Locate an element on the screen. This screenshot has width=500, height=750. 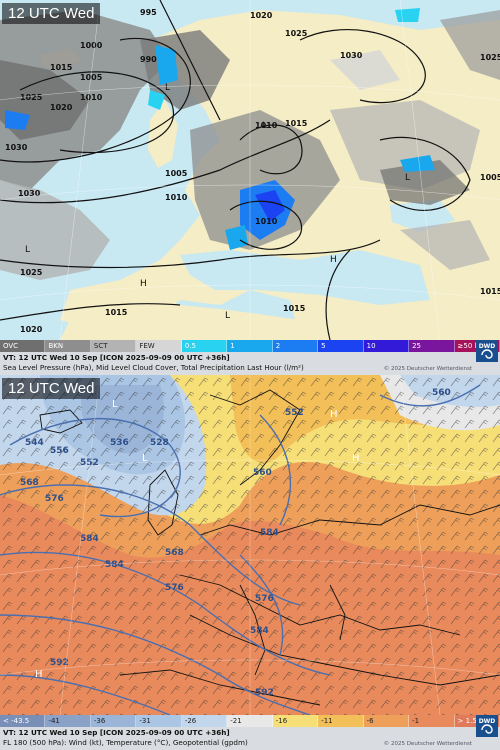
legend-cell: -11 is located at coordinates (341, 721).